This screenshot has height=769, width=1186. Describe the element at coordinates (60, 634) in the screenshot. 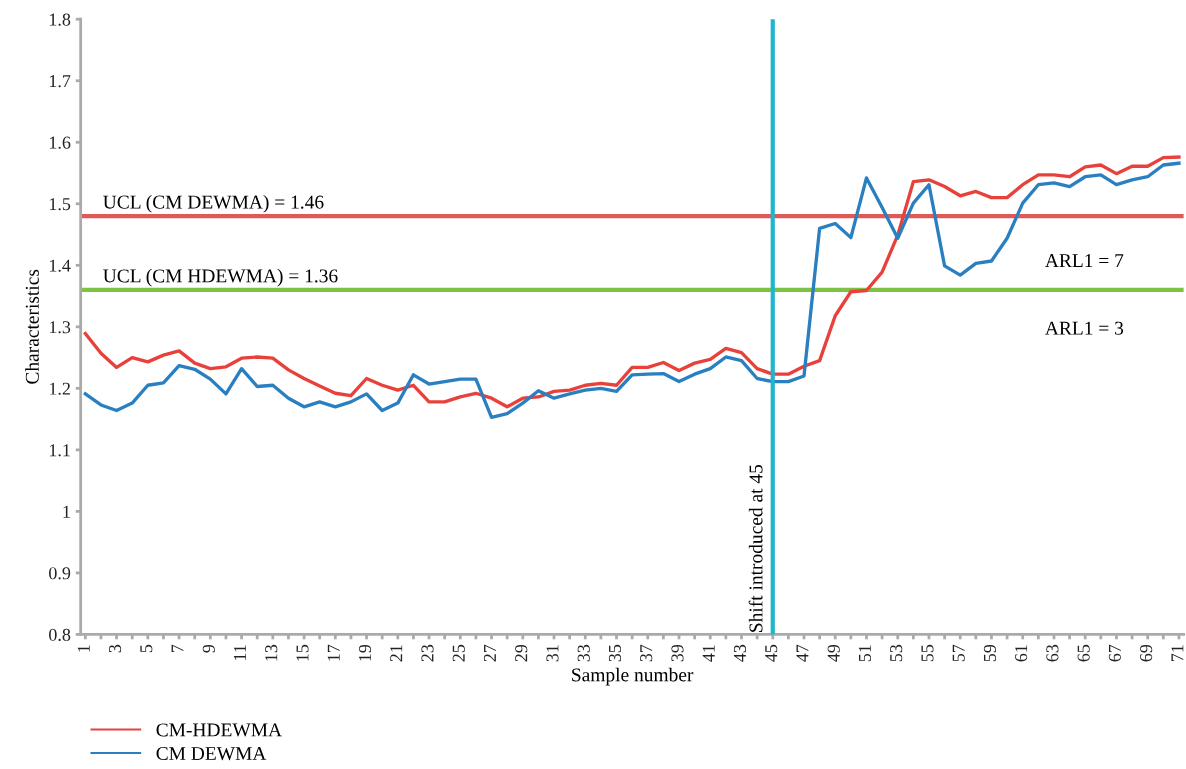

I see `y-tick-label: 0.8` at that location.